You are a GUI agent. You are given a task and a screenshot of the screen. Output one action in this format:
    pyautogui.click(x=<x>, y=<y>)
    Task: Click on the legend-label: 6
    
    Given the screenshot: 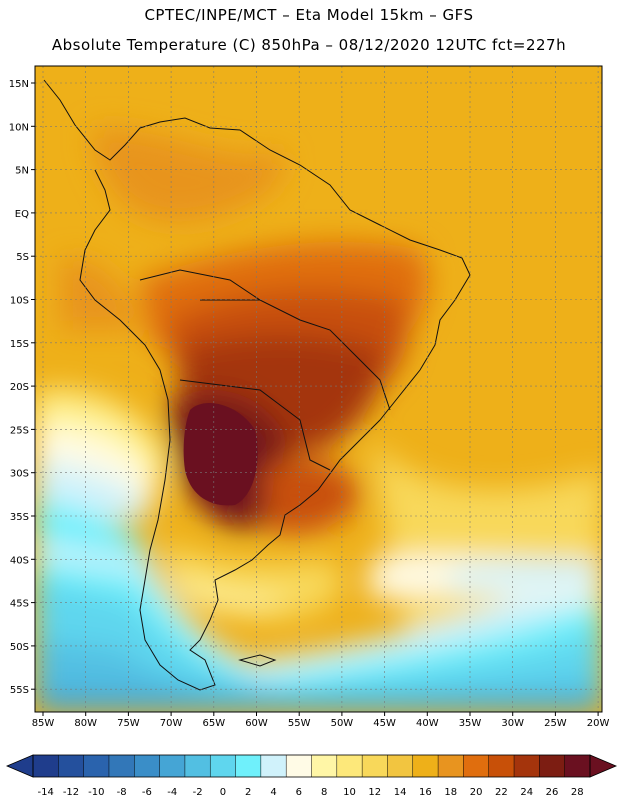 What is the action you would take?
    pyautogui.click(x=299, y=792)
    